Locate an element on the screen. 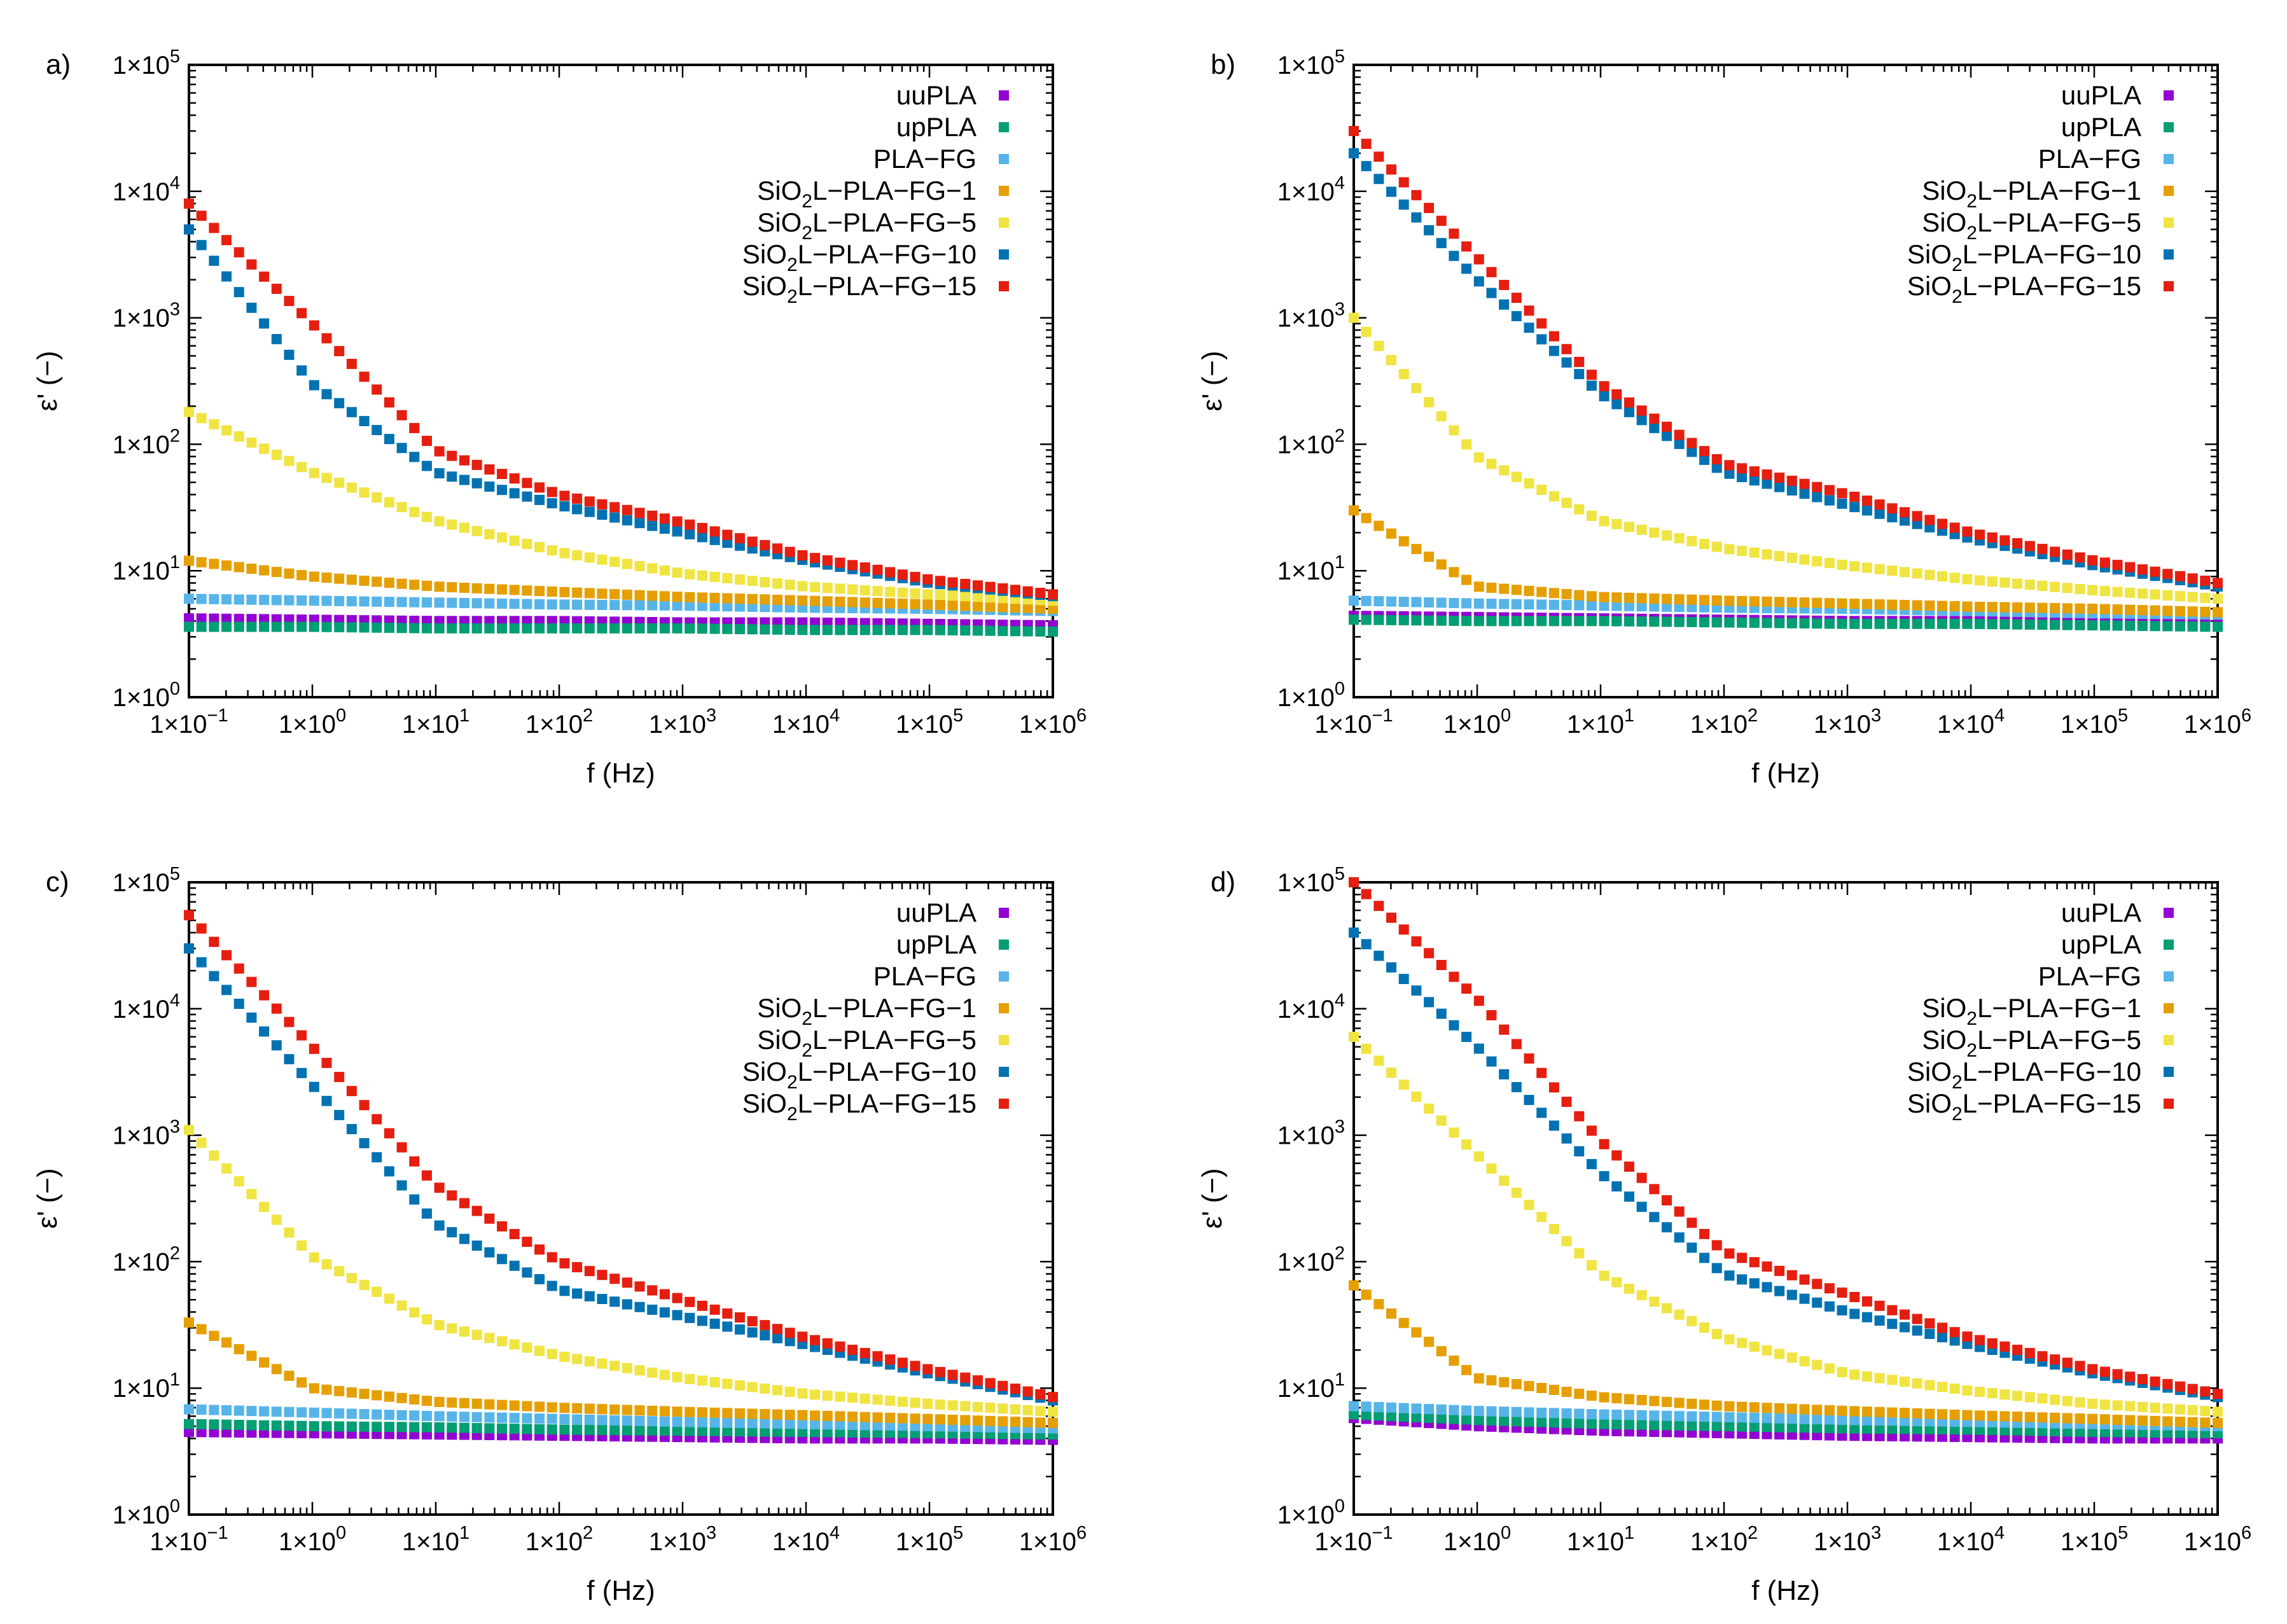 This screenshot has width=2287, height=1624. x-tick-label-exponent: 3 is located at coordinates (711, 715).